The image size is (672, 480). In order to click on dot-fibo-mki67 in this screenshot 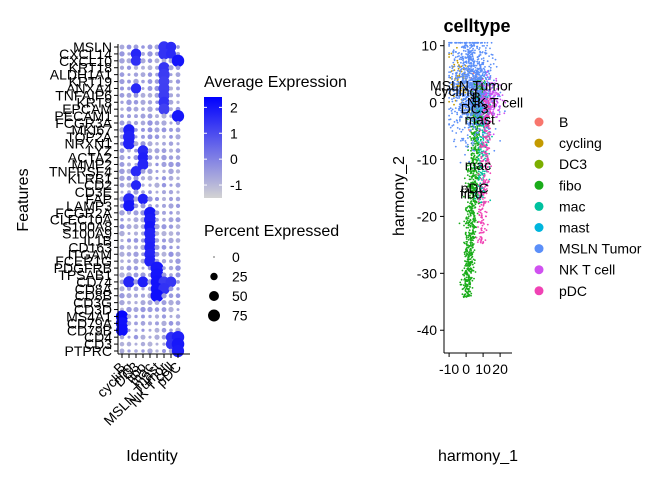, I will do `click(143, 129)`.